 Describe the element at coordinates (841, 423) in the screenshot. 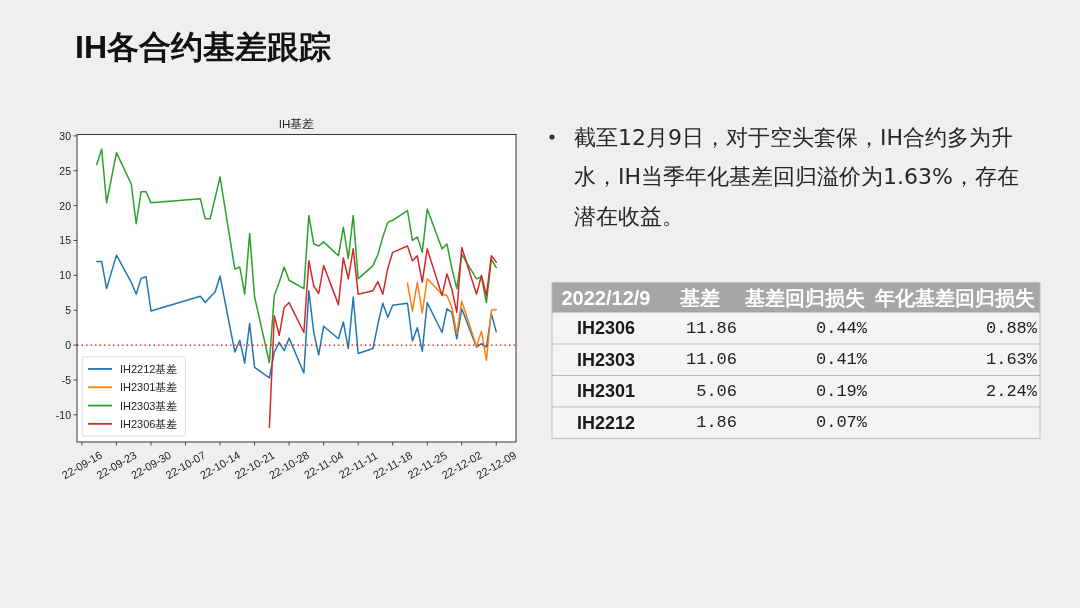

I see `data-label: 0.07%` at that location.